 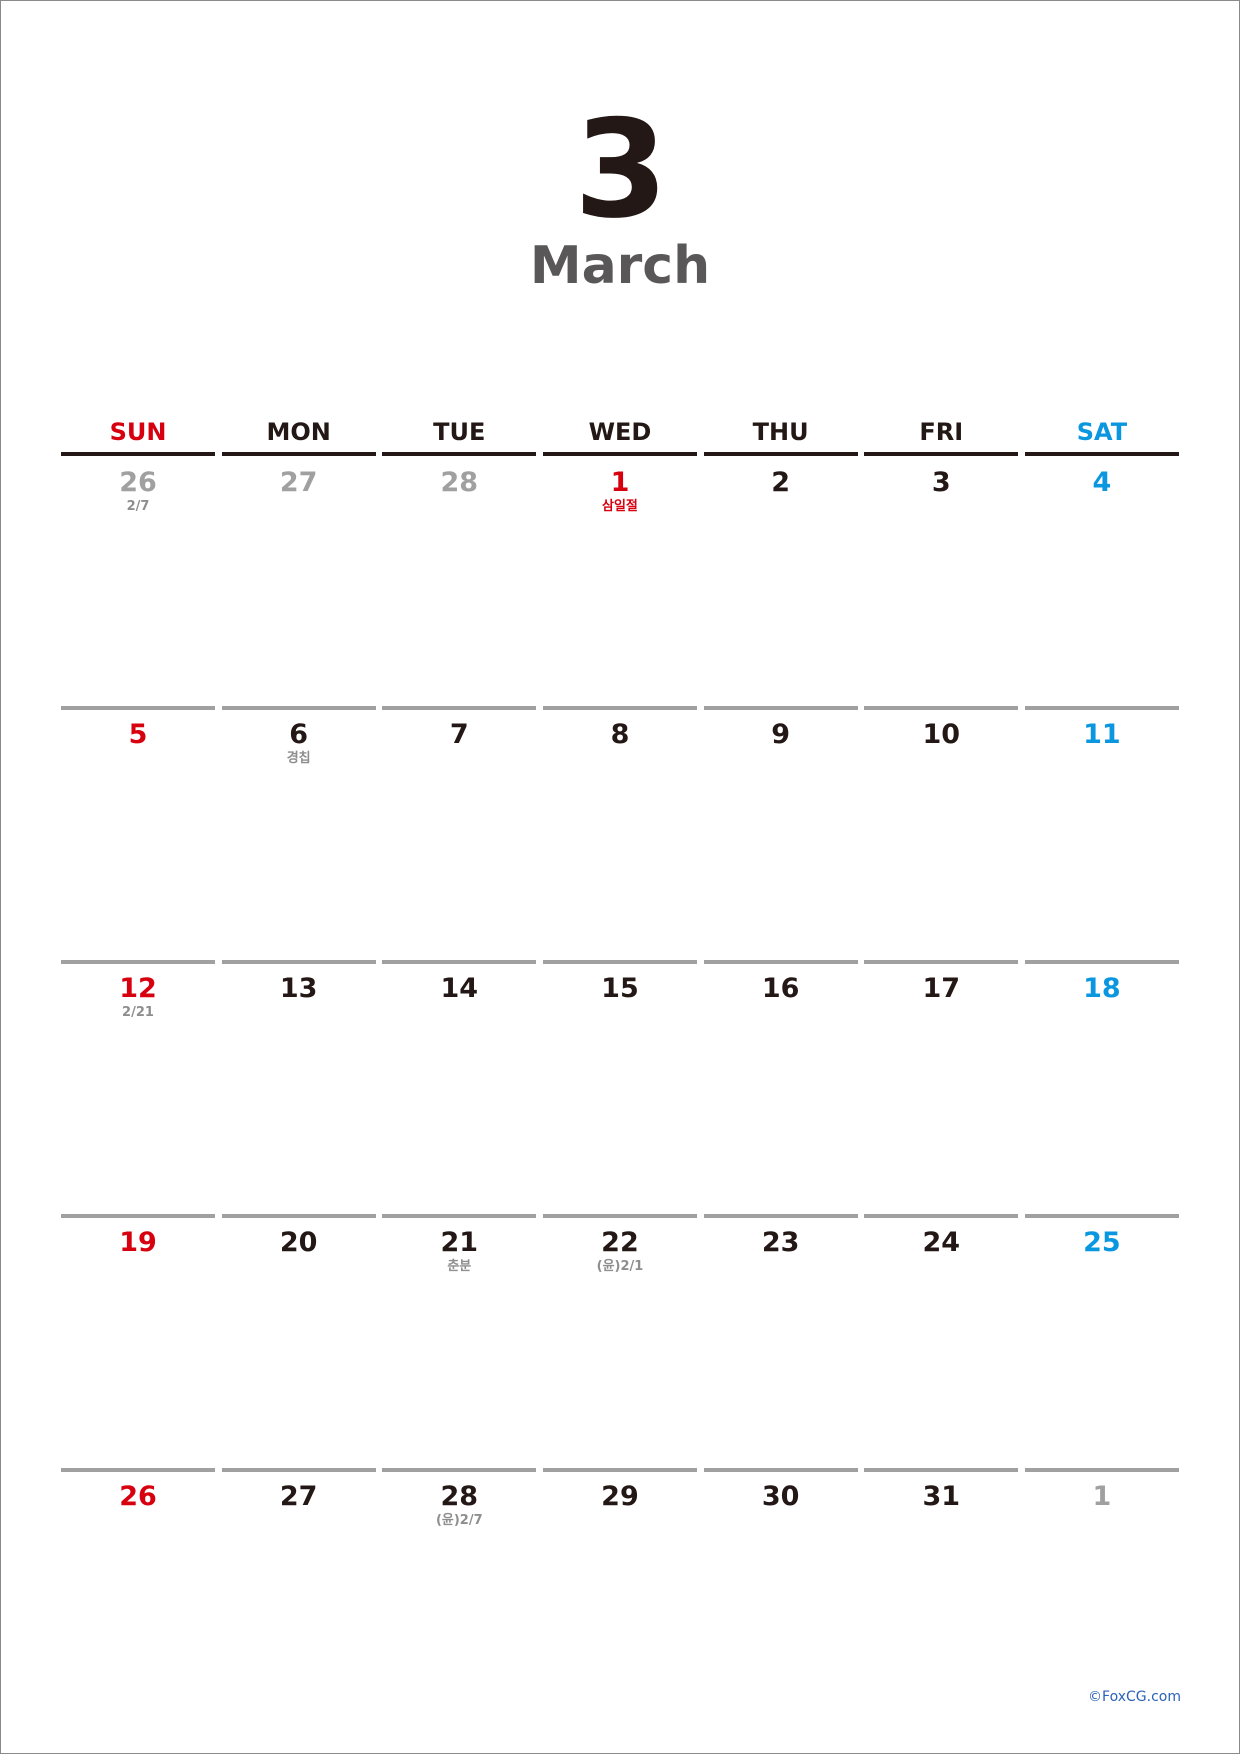 I want to click on weekday-label-fri: FRI, so click(x=941, y=434).